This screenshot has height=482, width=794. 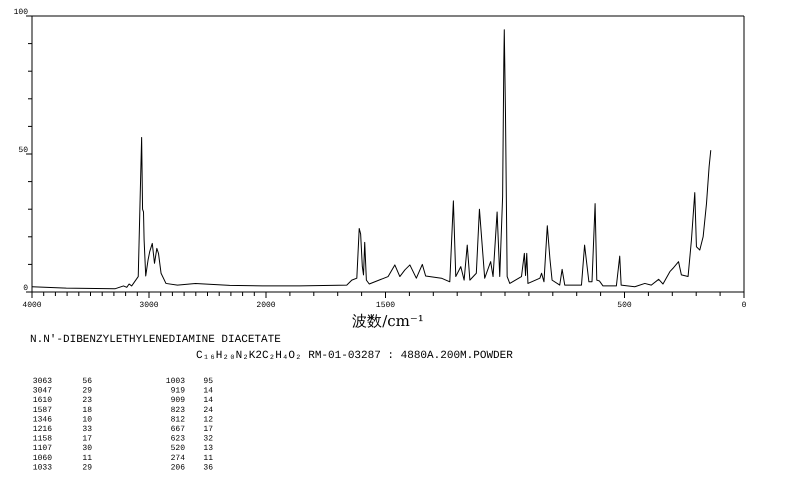 I want to click on text: 95, so click(x=208, y=381).